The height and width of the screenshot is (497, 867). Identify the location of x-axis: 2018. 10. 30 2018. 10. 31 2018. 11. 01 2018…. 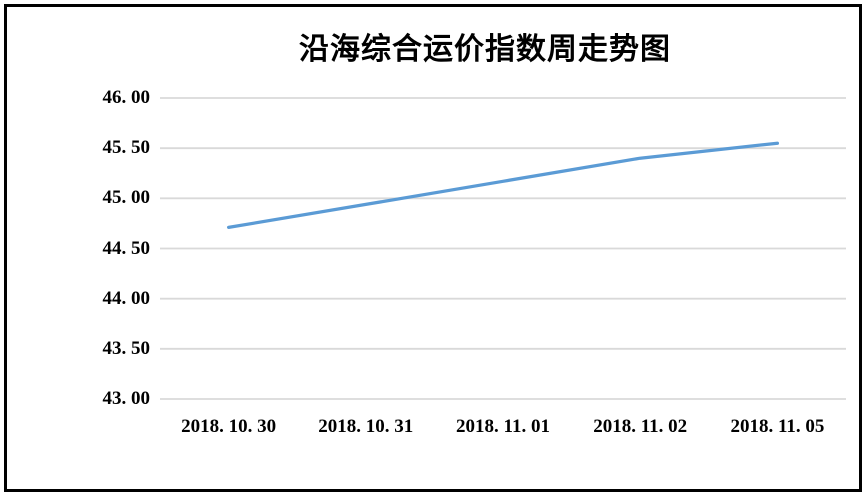
(503, 427).